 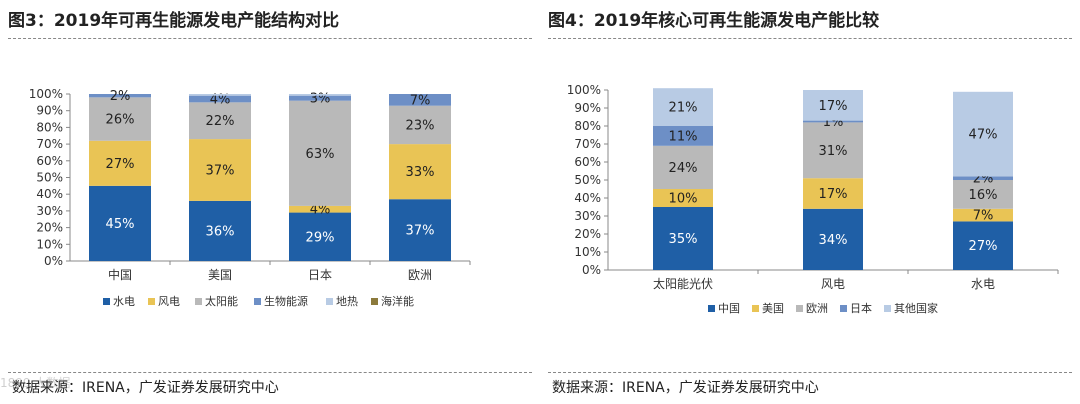 What do you see at coordinates (124, 301) in the screenshot?
I see `legend-label: 水电` at bounding box center [124, 301].